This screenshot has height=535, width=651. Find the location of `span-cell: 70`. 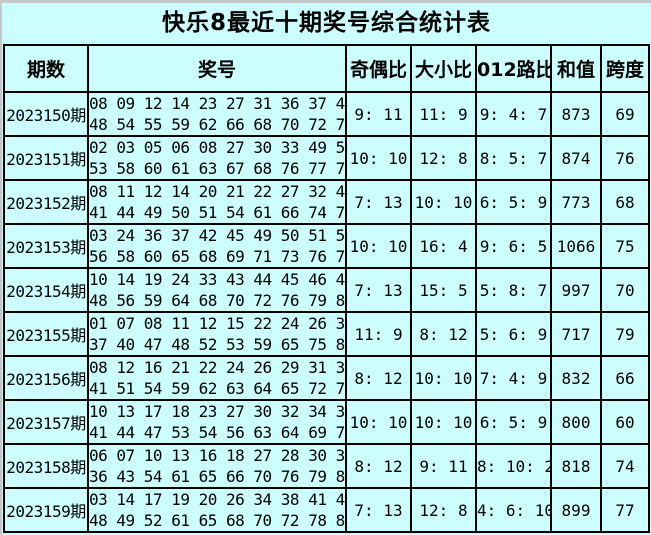

span-cell: 70 is located at coordinates (625, 290).